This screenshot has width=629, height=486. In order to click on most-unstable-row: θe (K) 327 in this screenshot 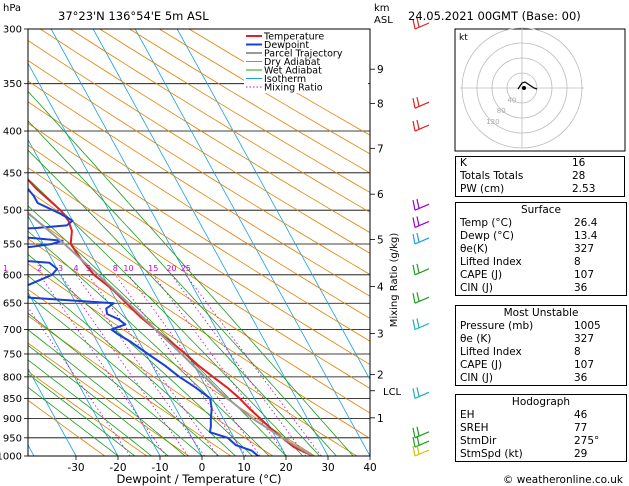, I will do `click(541, 339)`.